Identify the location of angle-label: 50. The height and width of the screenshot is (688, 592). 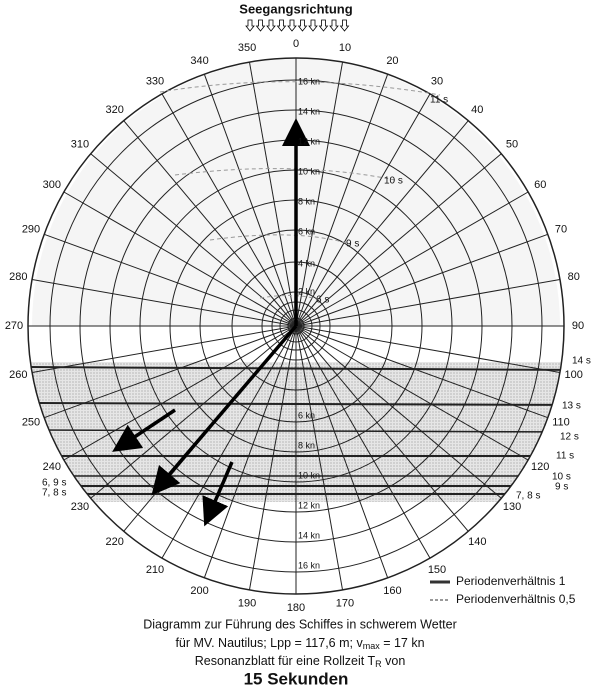
(512, 145).